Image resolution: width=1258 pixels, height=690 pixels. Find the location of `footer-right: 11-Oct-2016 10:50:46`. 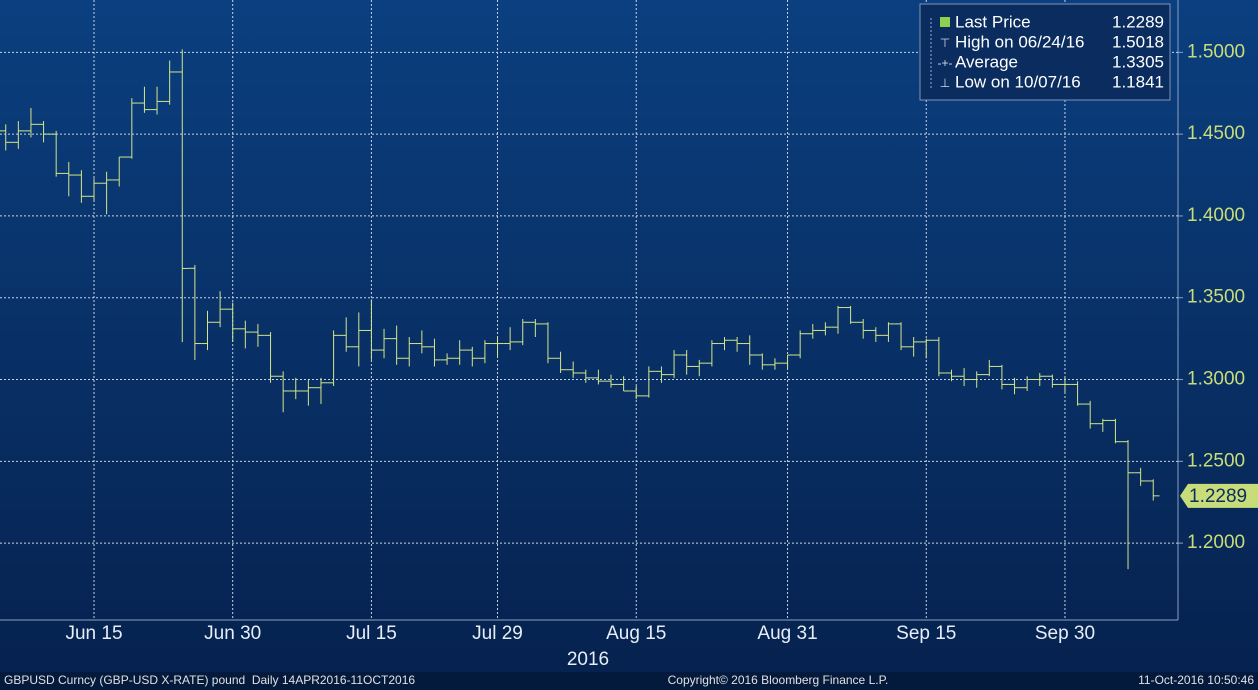

footer-right: 11-Oct-2016 10:50:46 is located at coordinates (1196, 680).